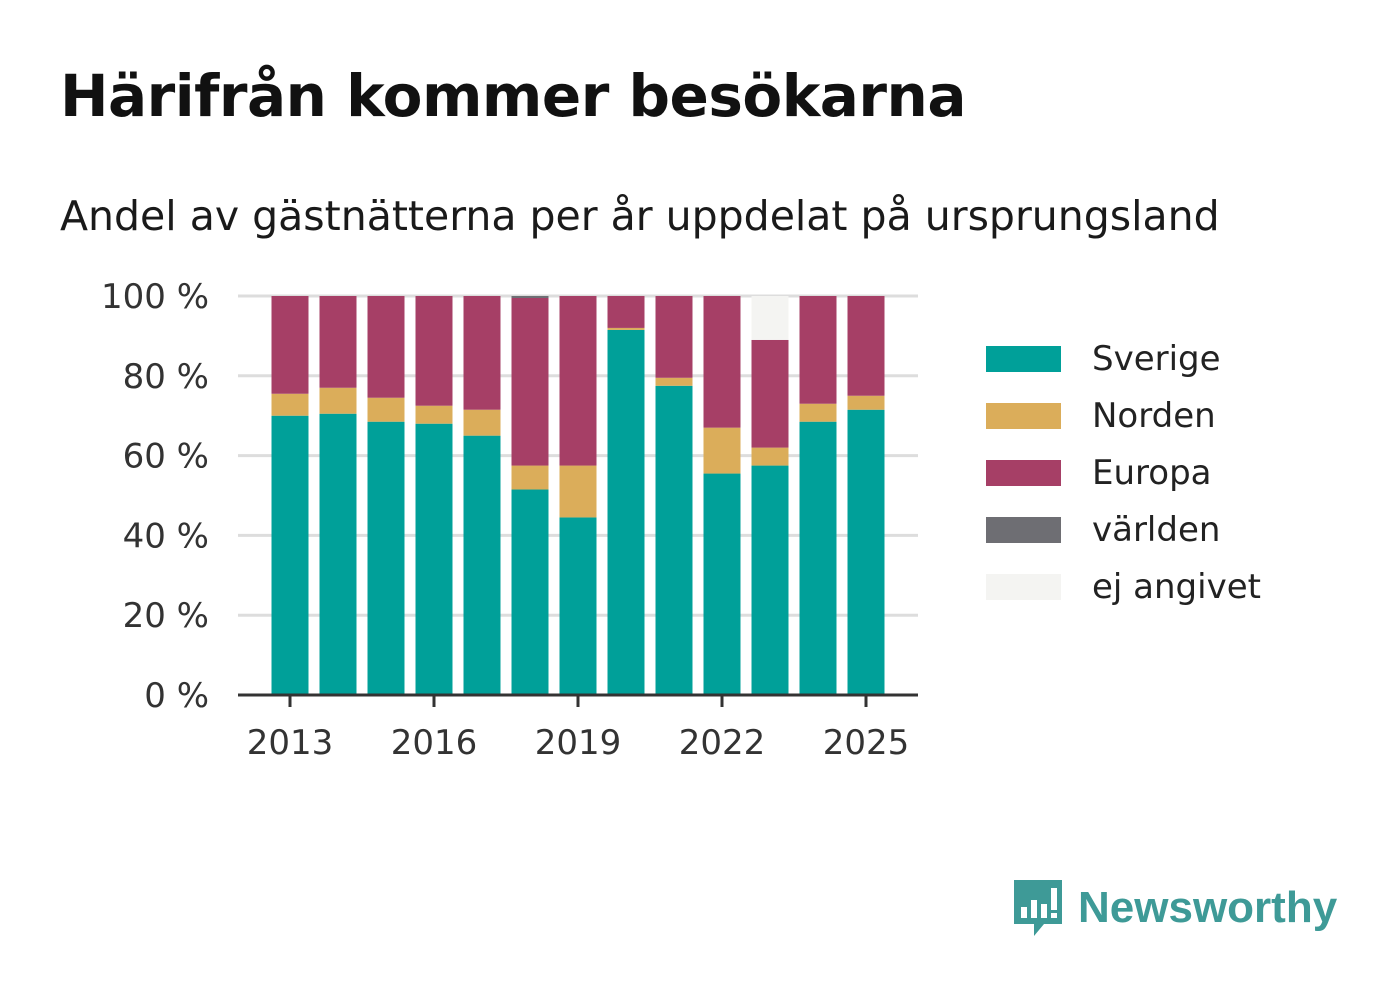 This screenshot has height=999, width=1382. I want to click on bar-2020-Norden, so click(626, 328).